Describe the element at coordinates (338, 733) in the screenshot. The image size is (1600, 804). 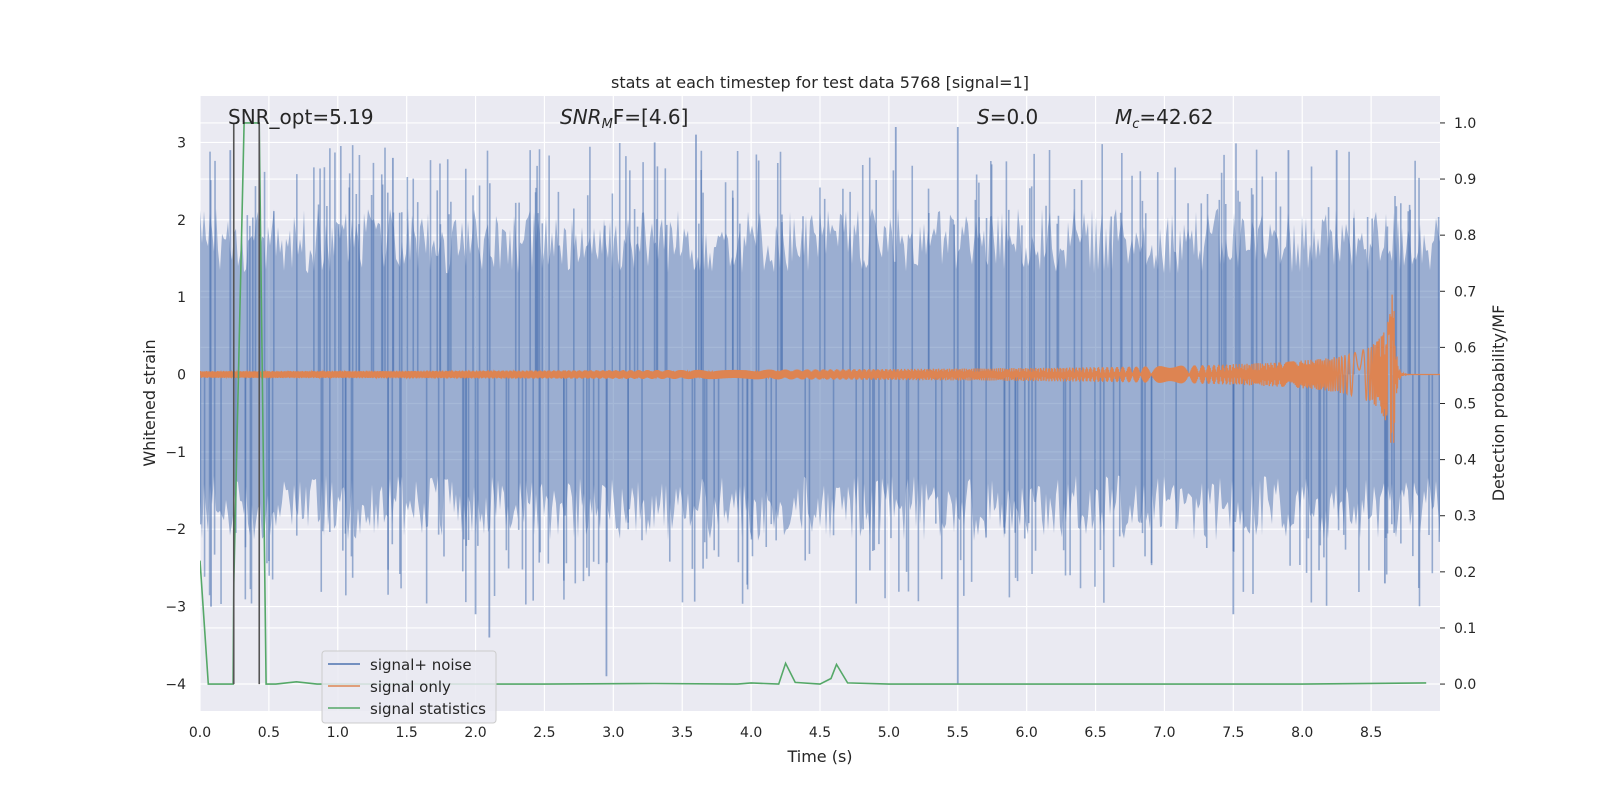
I see `x-tick-label: 1.0` at that location.